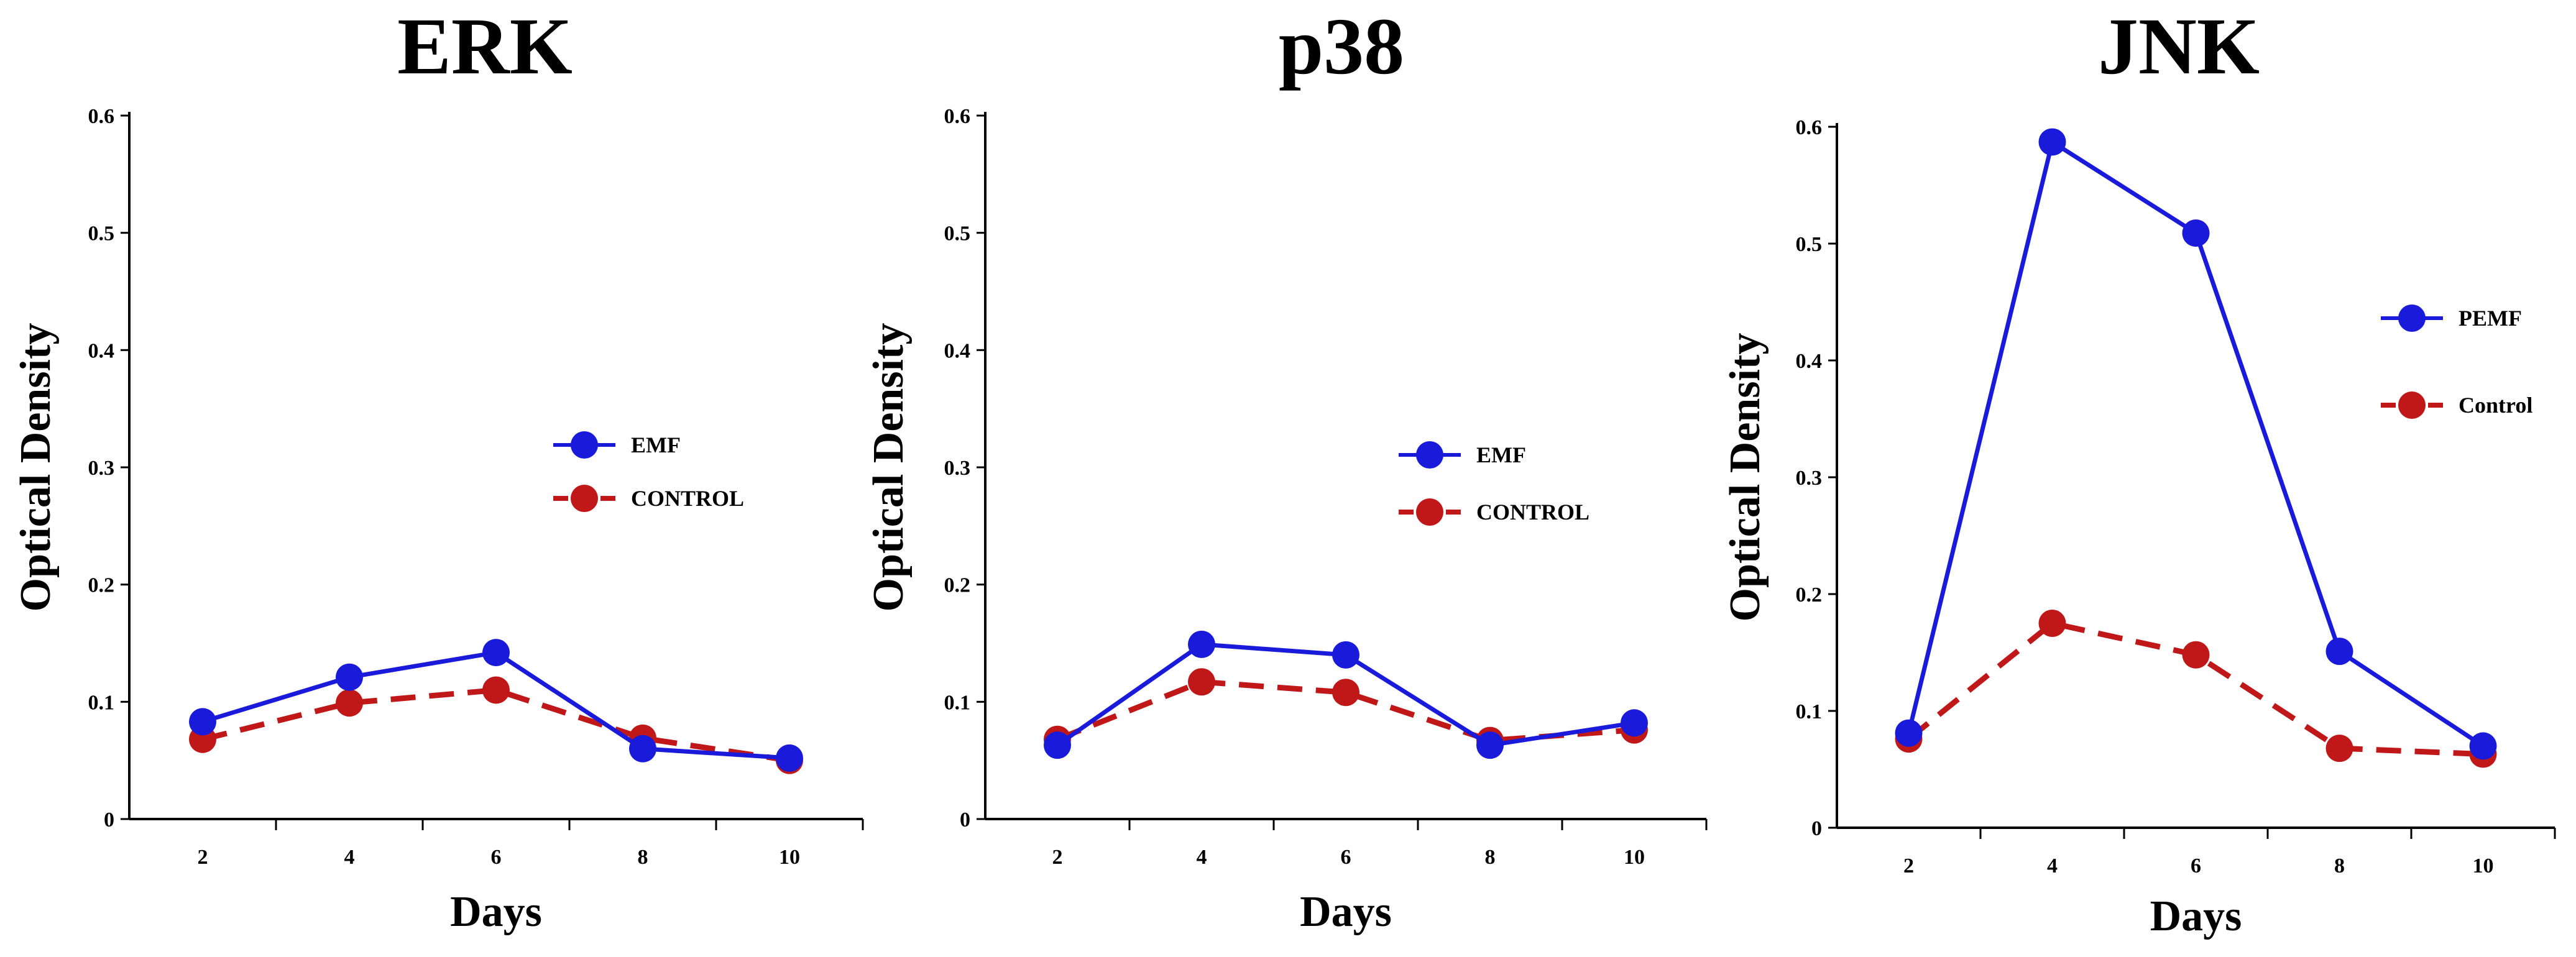 The image size is (2576, 957). What do you see at coordinates (2179, 46) in the screenshot?
I see `chart-title: JNK` at bounding box center [2179, 46].